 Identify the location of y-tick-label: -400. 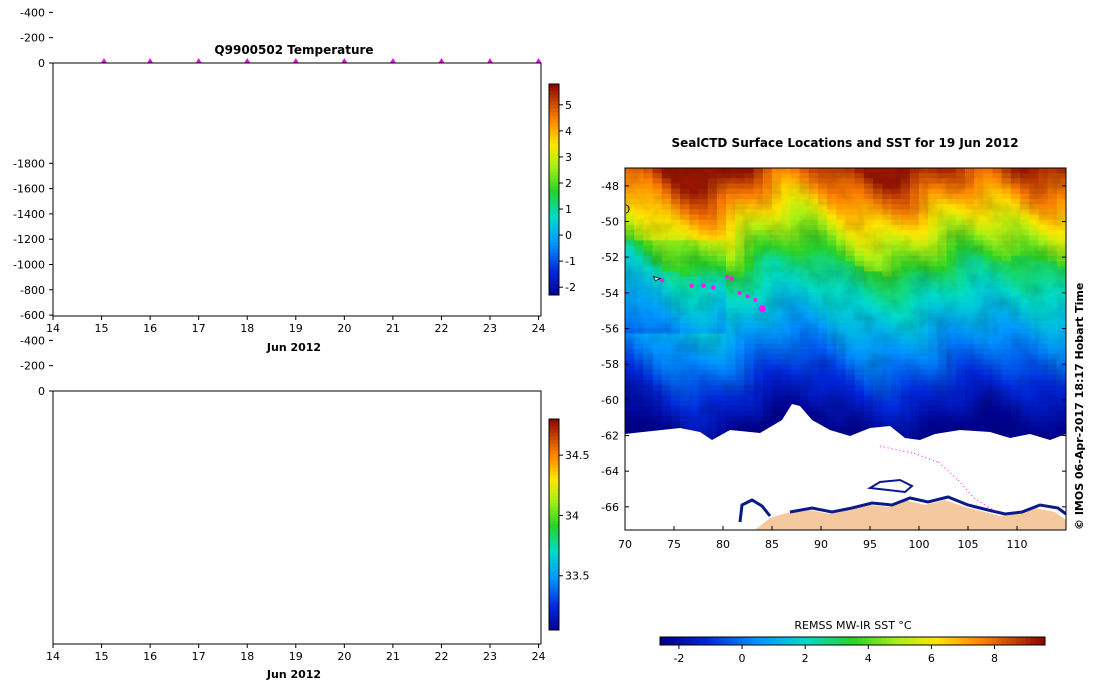
(32, 340).